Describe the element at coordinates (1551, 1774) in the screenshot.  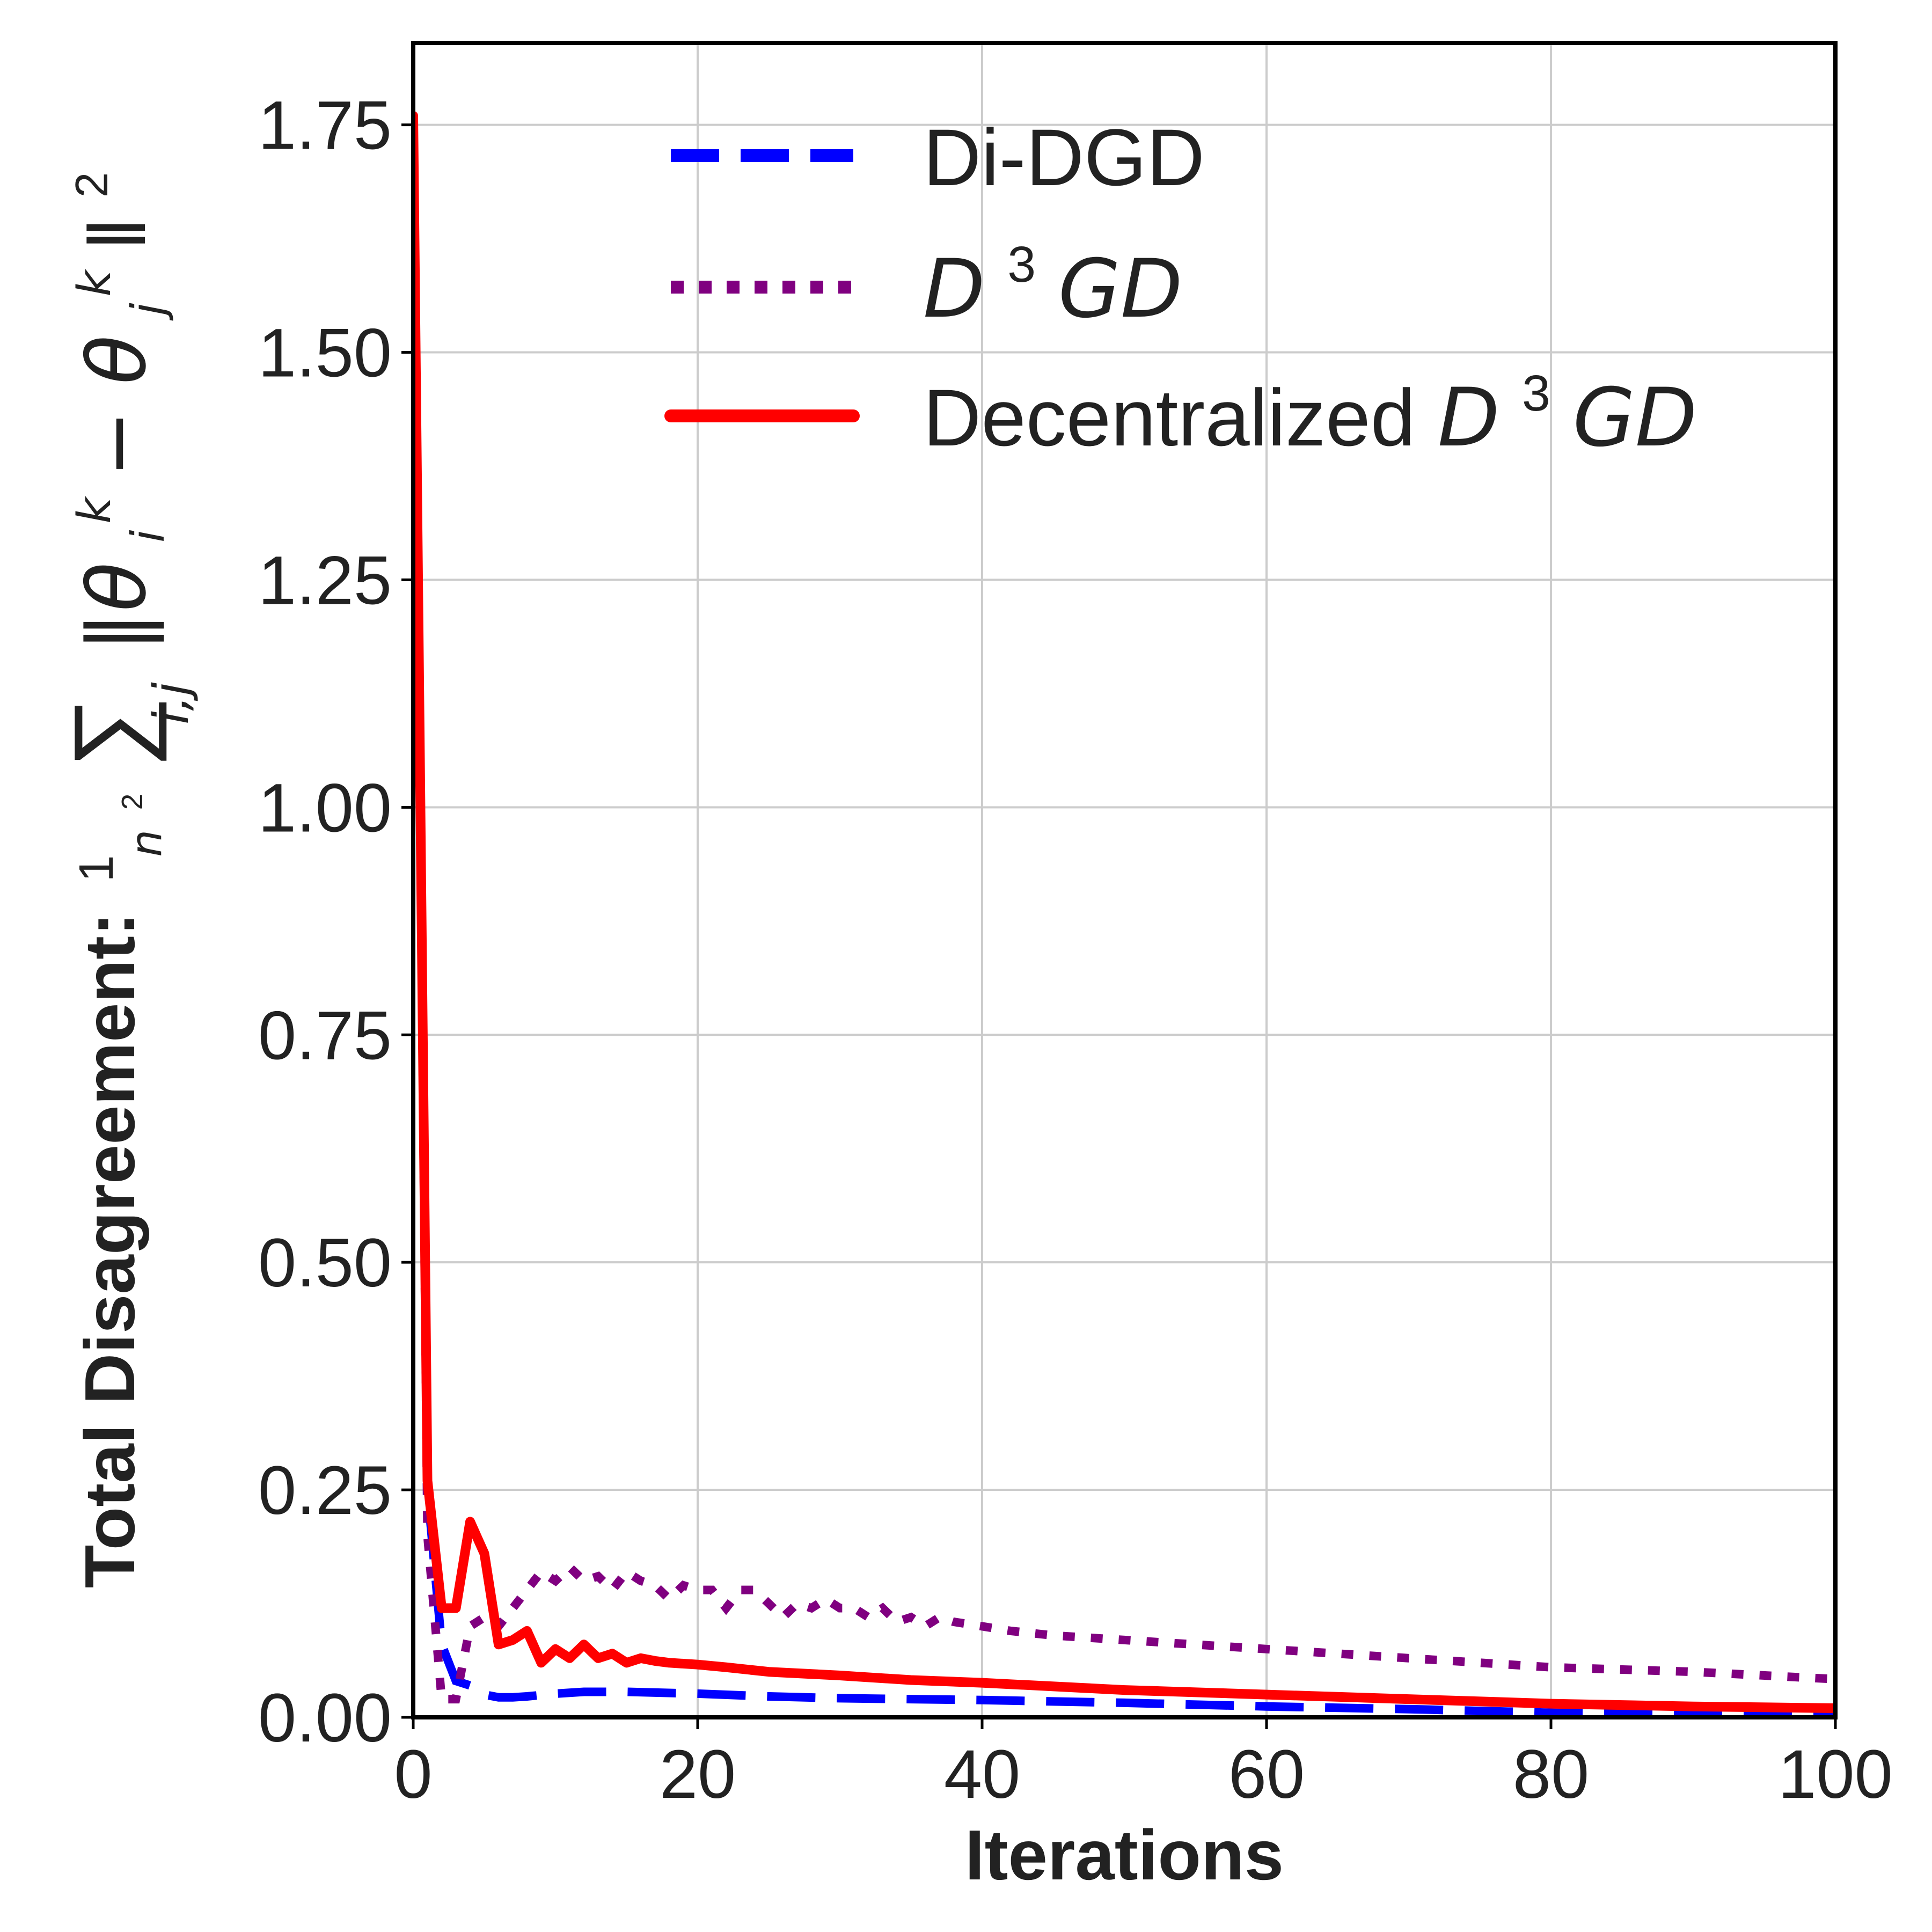
I see `x-tick-label: 80` at that location.